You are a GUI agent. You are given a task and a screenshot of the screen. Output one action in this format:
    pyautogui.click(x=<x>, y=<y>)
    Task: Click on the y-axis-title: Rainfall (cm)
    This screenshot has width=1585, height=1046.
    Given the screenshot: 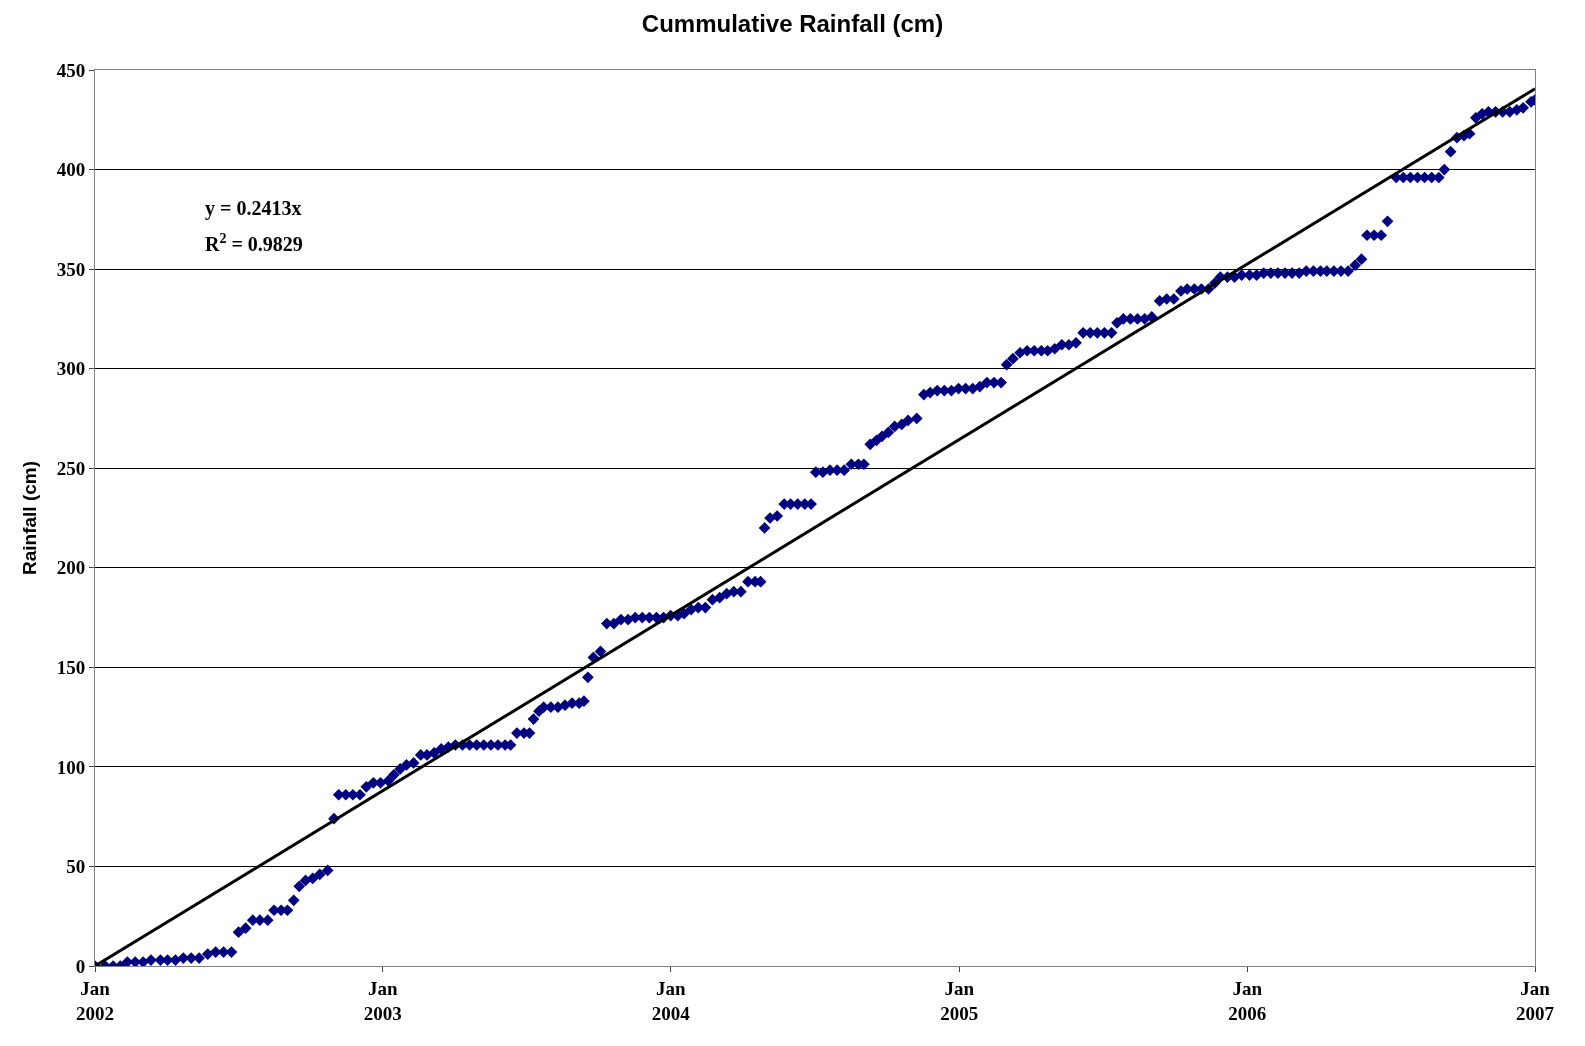 What is the action you would take?
    pyautogui.click(x=29, y=518)
    